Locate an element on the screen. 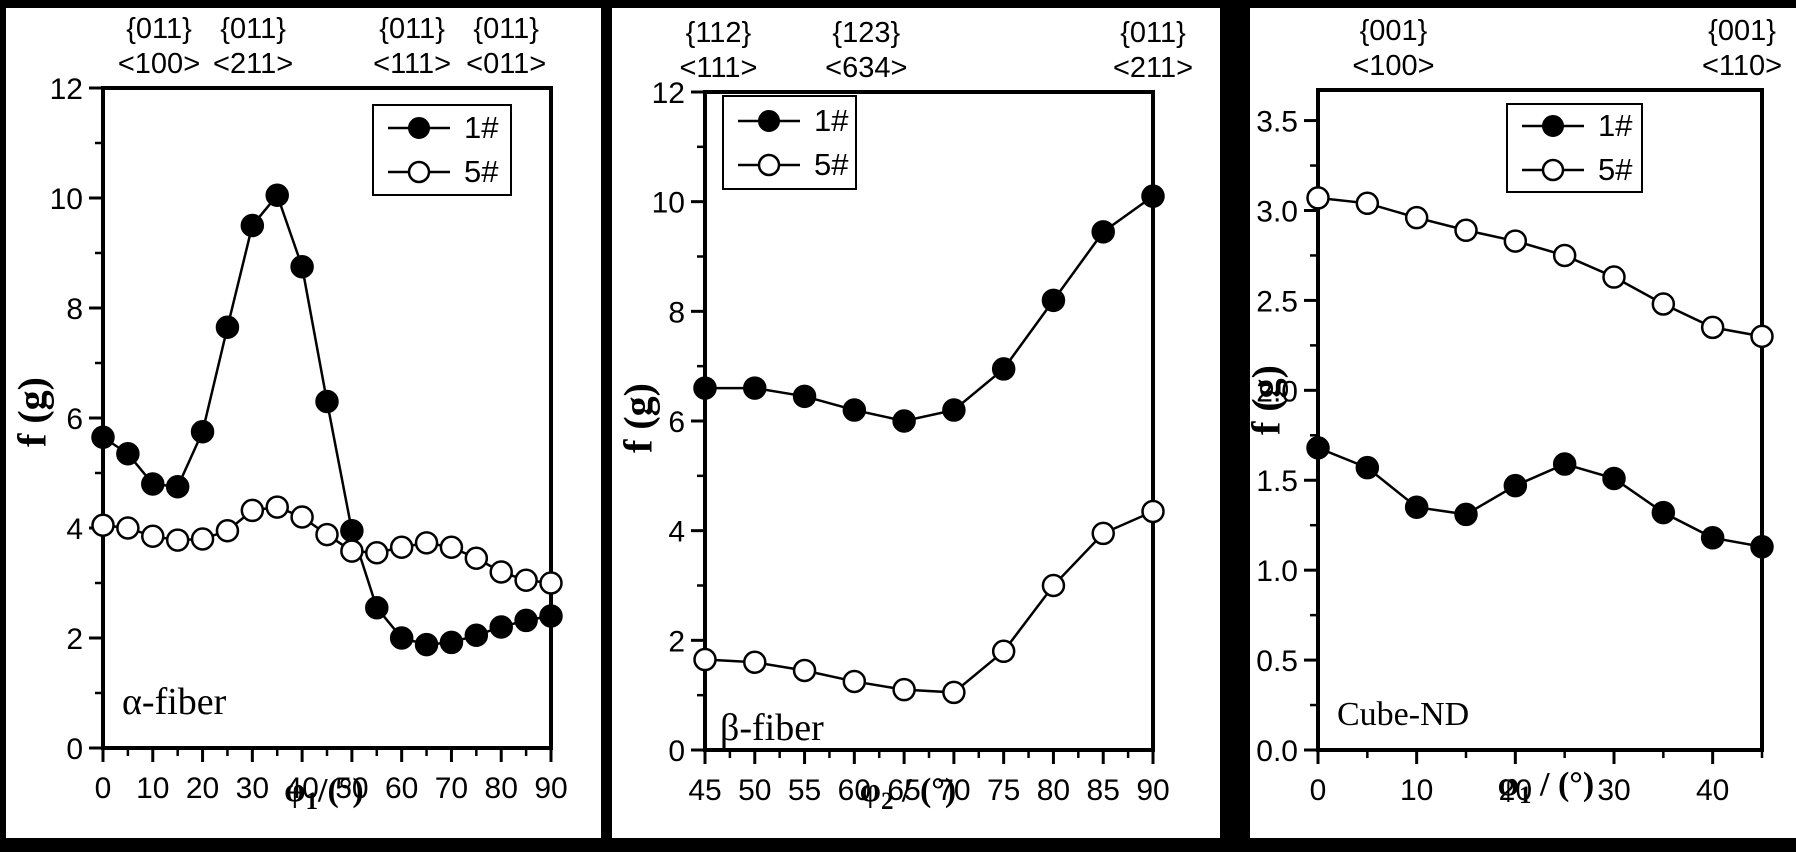 The image size is (1796, 852). x-tick-label: 0 is located at coordinates (1318, 790).